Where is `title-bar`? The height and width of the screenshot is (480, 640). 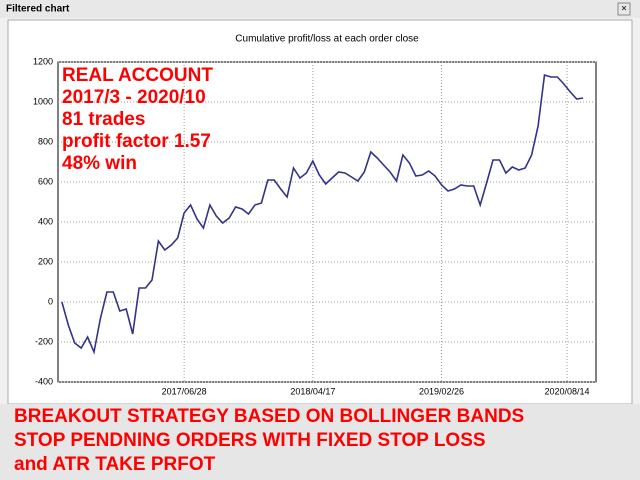
title-bar is located at coordinates (320, 9).